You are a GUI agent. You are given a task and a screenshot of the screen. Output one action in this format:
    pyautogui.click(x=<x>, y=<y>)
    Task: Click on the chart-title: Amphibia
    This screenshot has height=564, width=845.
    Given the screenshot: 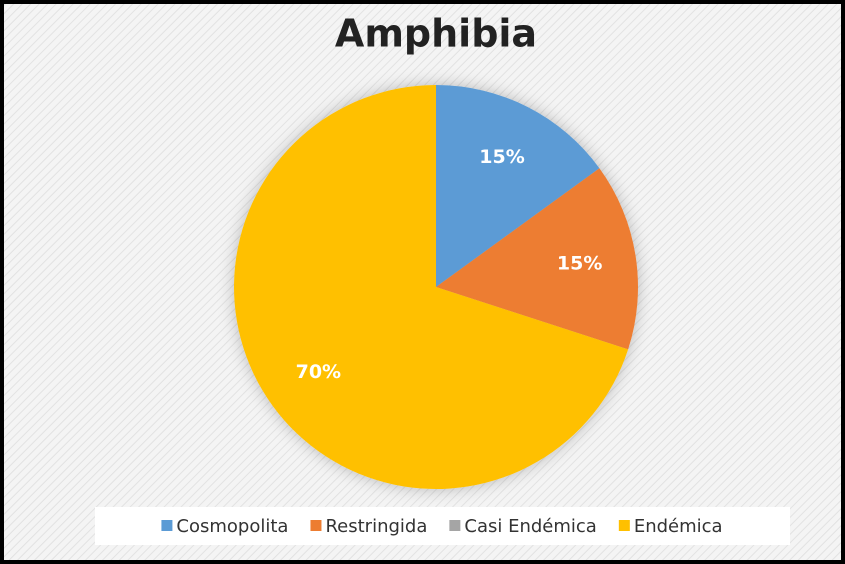 What is the action you would take?
    pyautogui.click(x=436, y=34)
    